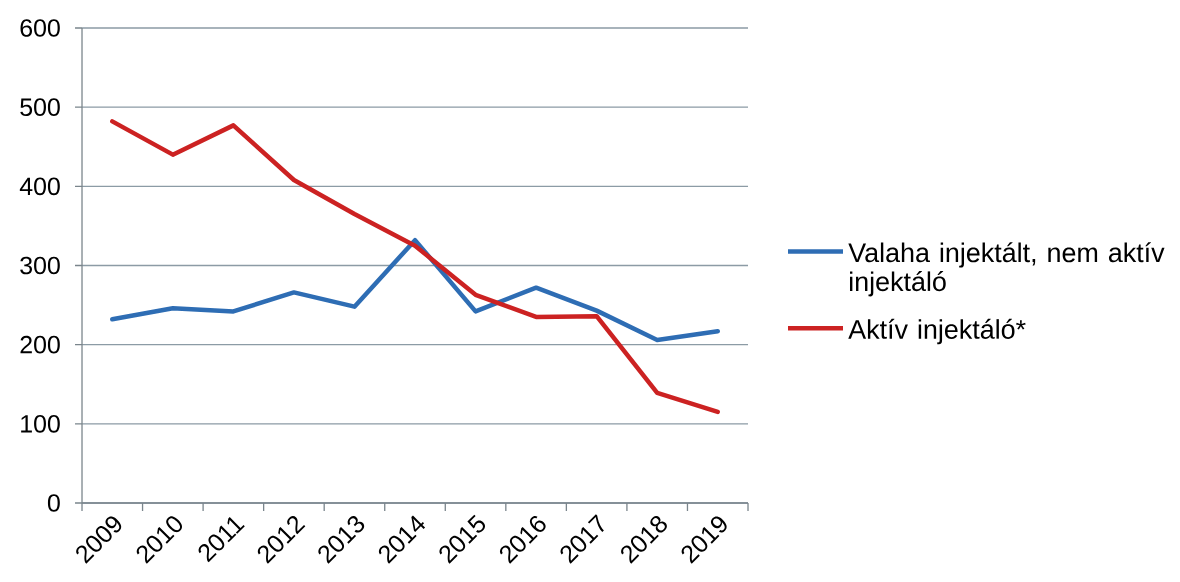 This screenshot has width=1180, height=582. I want to click on y-tick-label: 200, so click(40, 344).